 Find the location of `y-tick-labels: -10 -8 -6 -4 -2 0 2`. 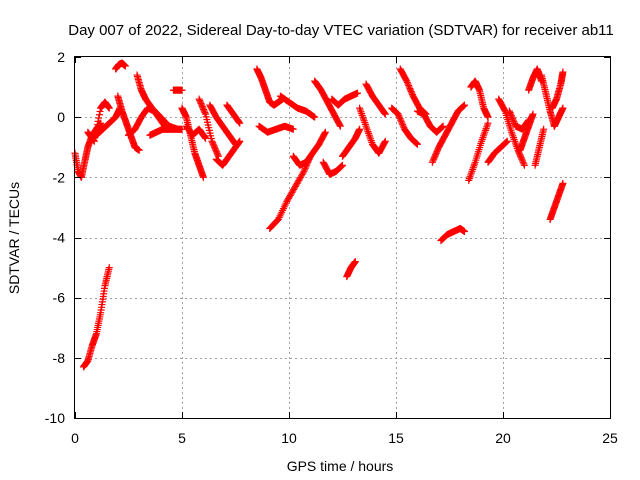

y-tick-labels: -10 -8 -6 -4 -2 0 2 is located at coordinates (55, 237).